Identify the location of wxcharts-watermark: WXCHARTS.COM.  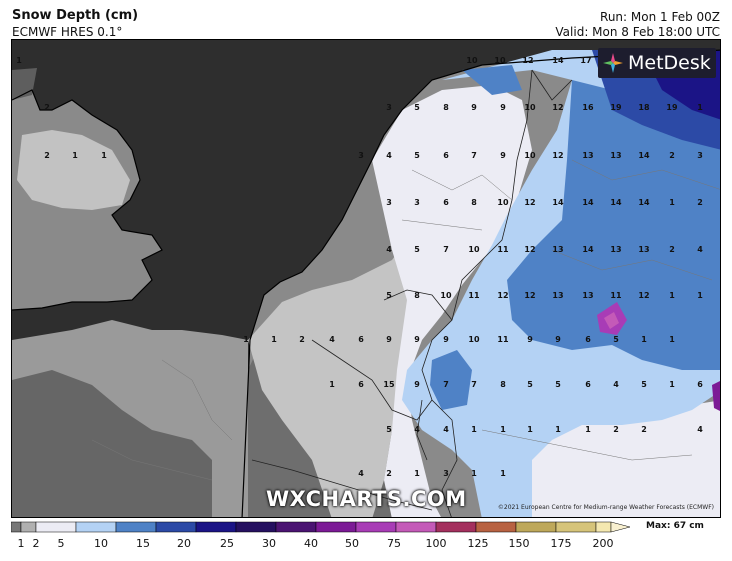
(366, 499).